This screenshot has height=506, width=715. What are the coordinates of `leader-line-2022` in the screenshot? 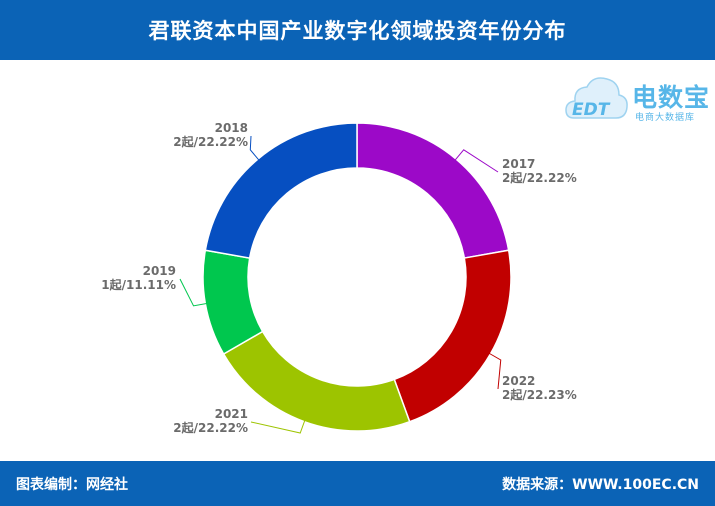 It's located at (495, 371).